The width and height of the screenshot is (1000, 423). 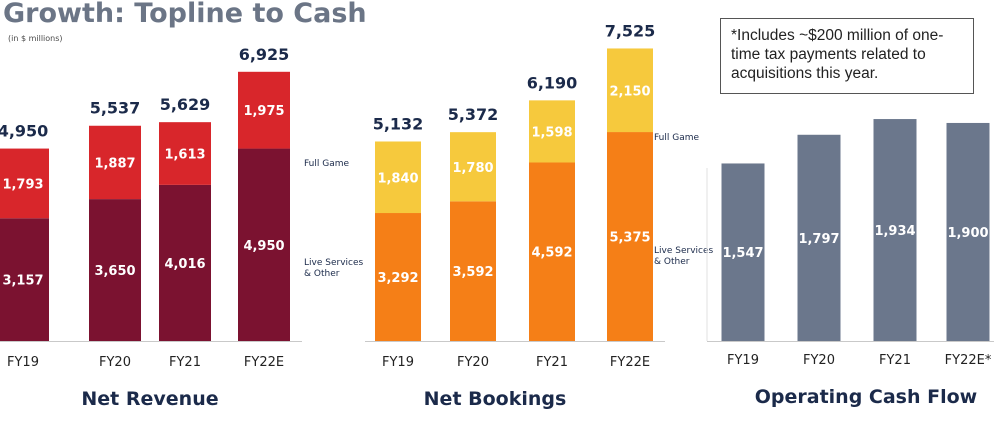 I want to click on chart-0-category-0: FY19, so click(x=23, y=362).